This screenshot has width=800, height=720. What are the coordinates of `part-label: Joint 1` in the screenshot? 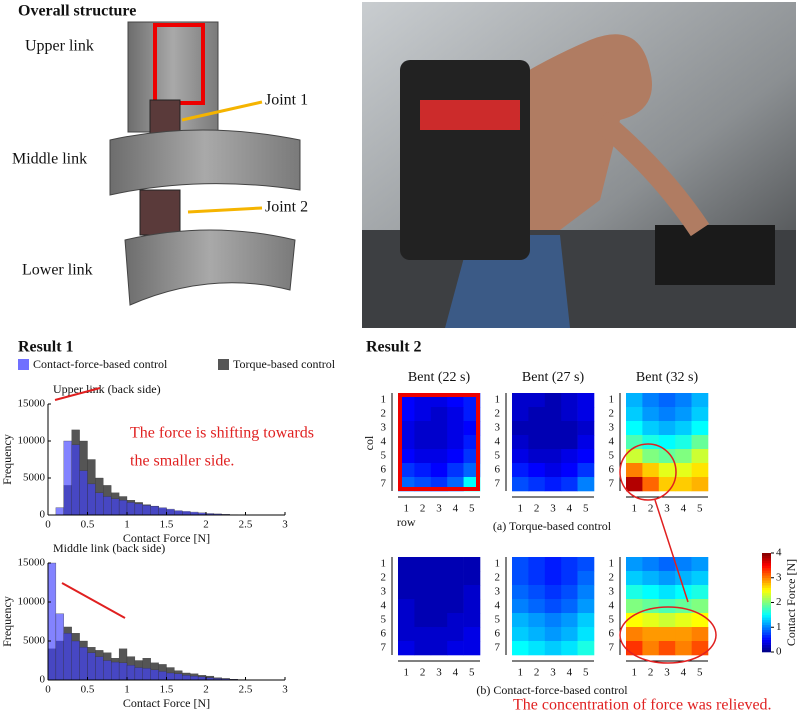 It's located at (286, 100).